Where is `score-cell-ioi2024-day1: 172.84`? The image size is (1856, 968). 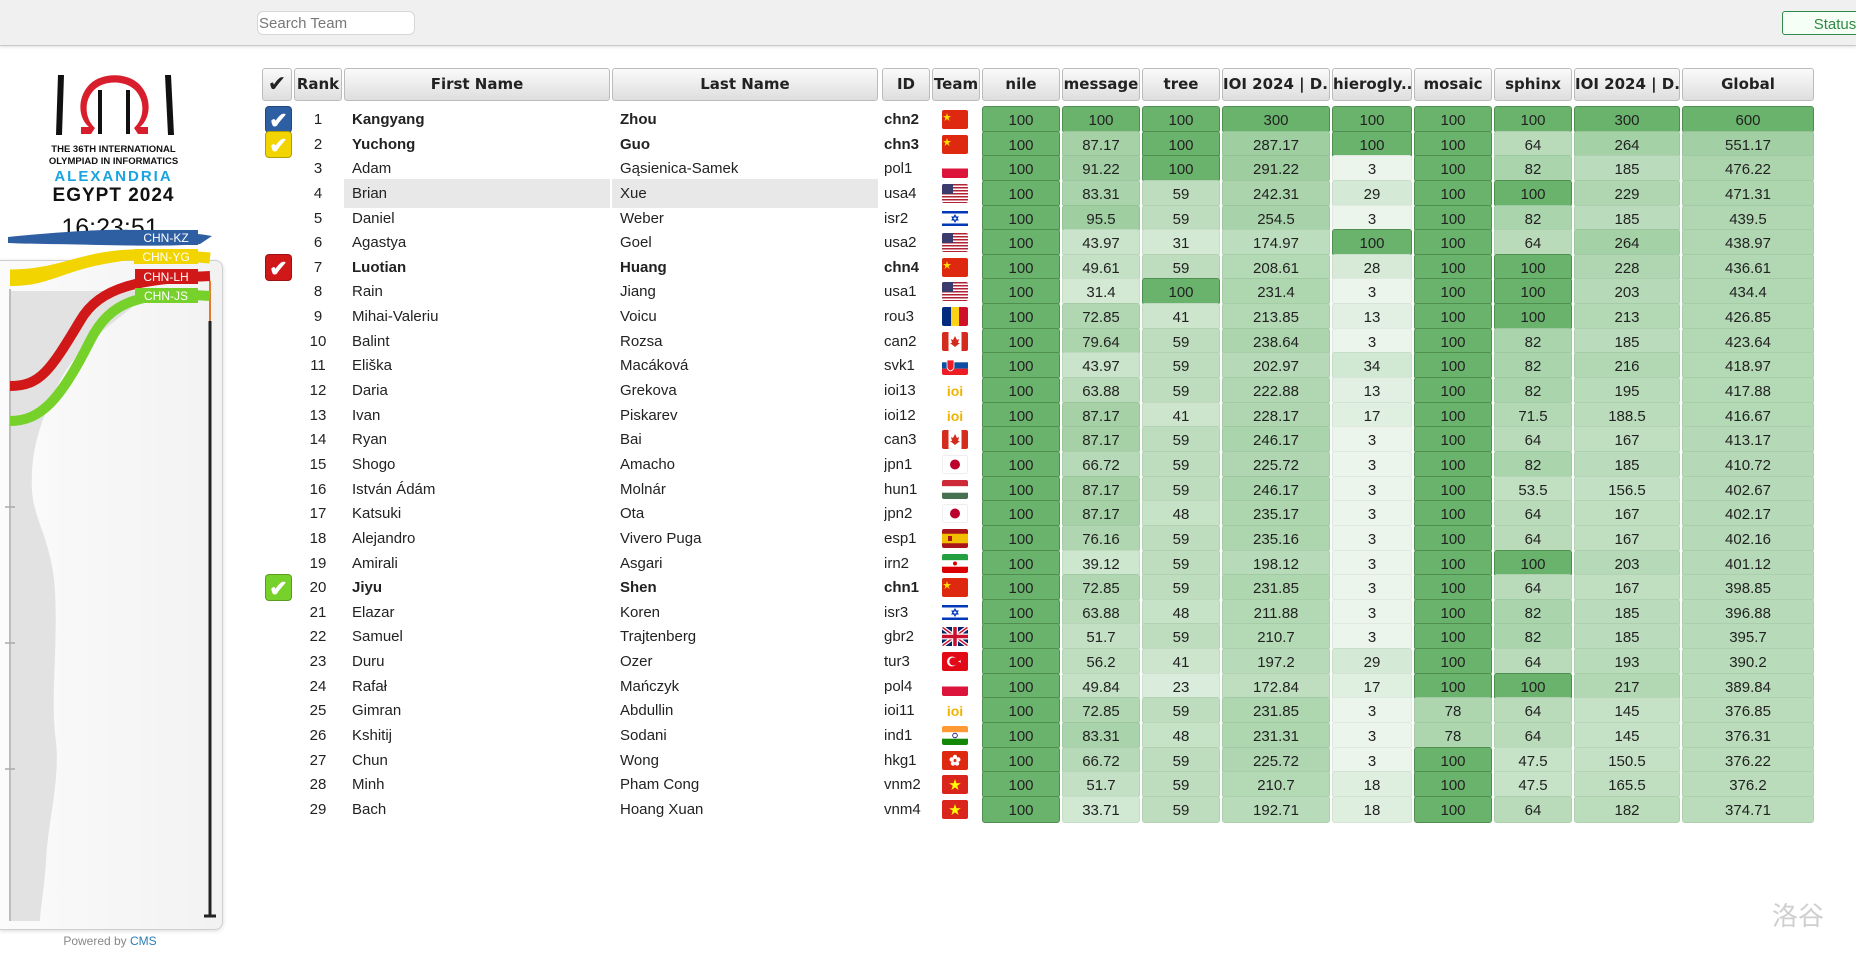
score-cell-ioi2024-day1: 172.84 is located at coordinates (1276, 686).